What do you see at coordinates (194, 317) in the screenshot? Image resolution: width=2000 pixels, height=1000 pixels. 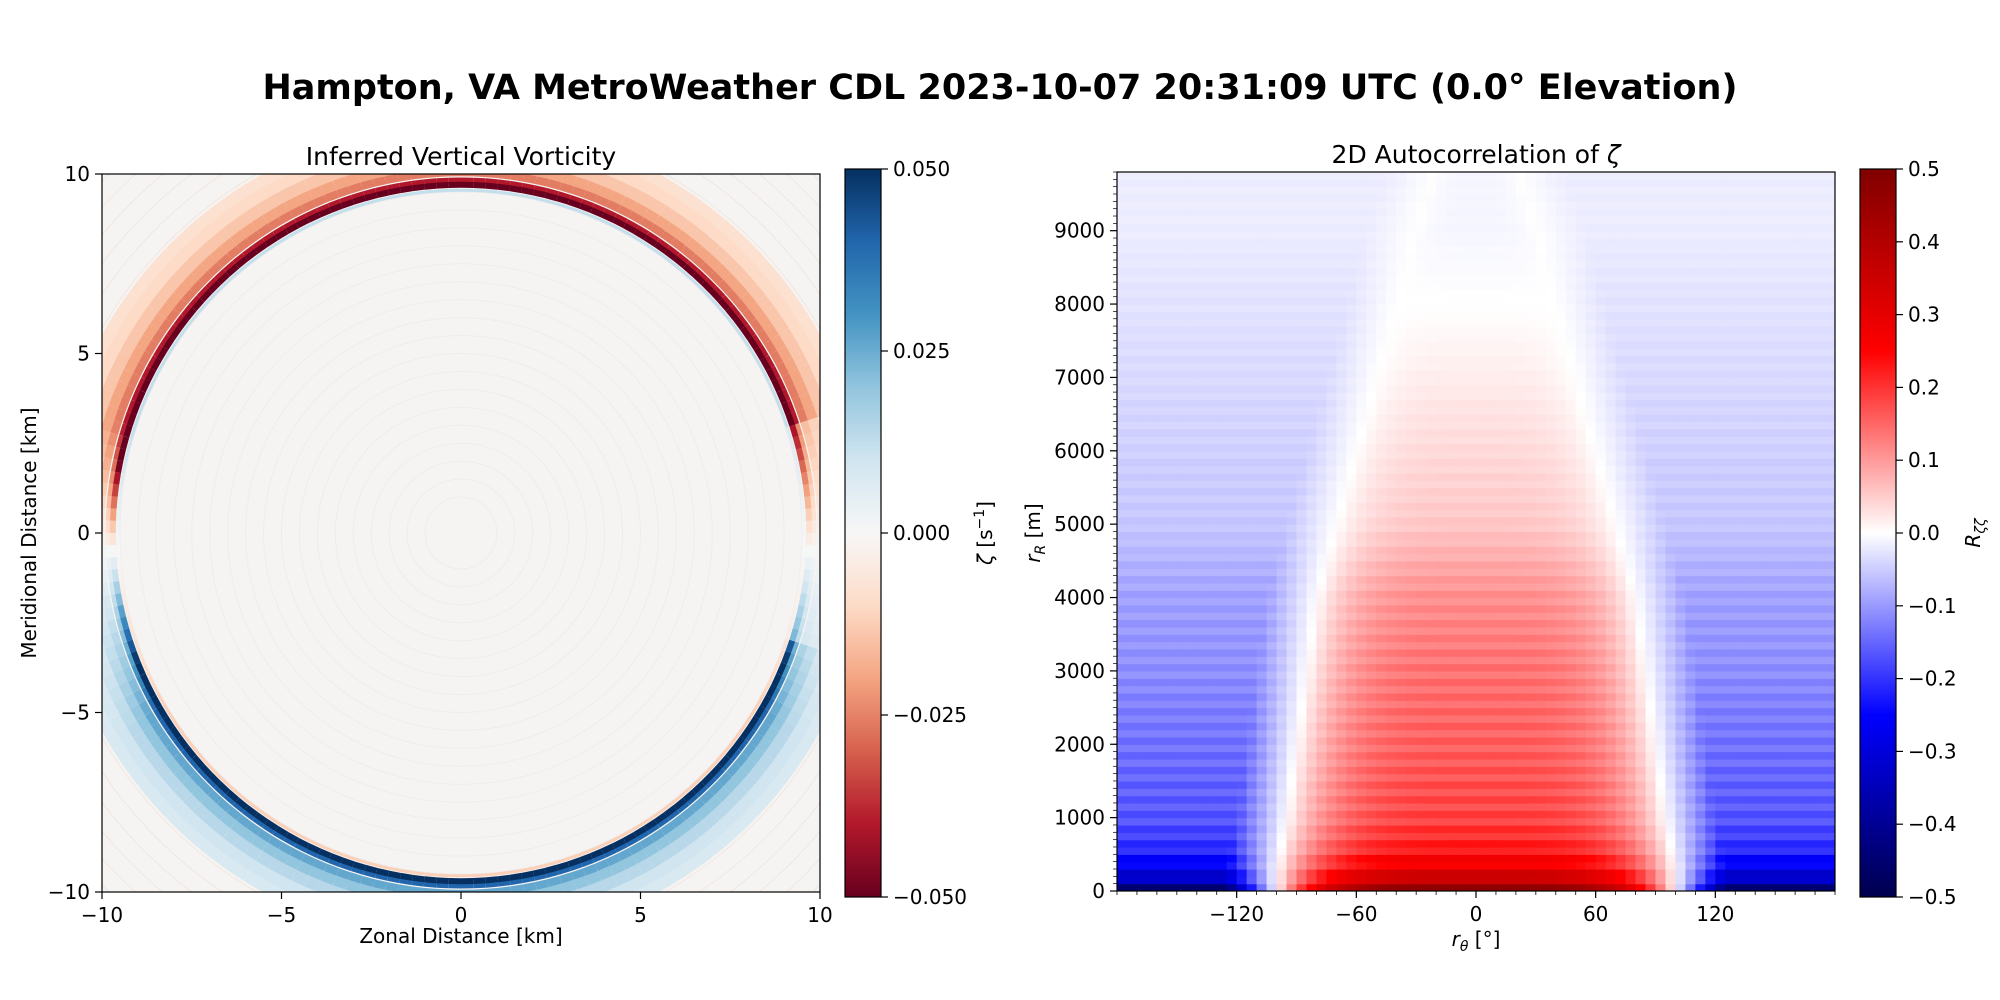 I see `vorticity-ring-inner-segment` at bounding box center [194, 317].